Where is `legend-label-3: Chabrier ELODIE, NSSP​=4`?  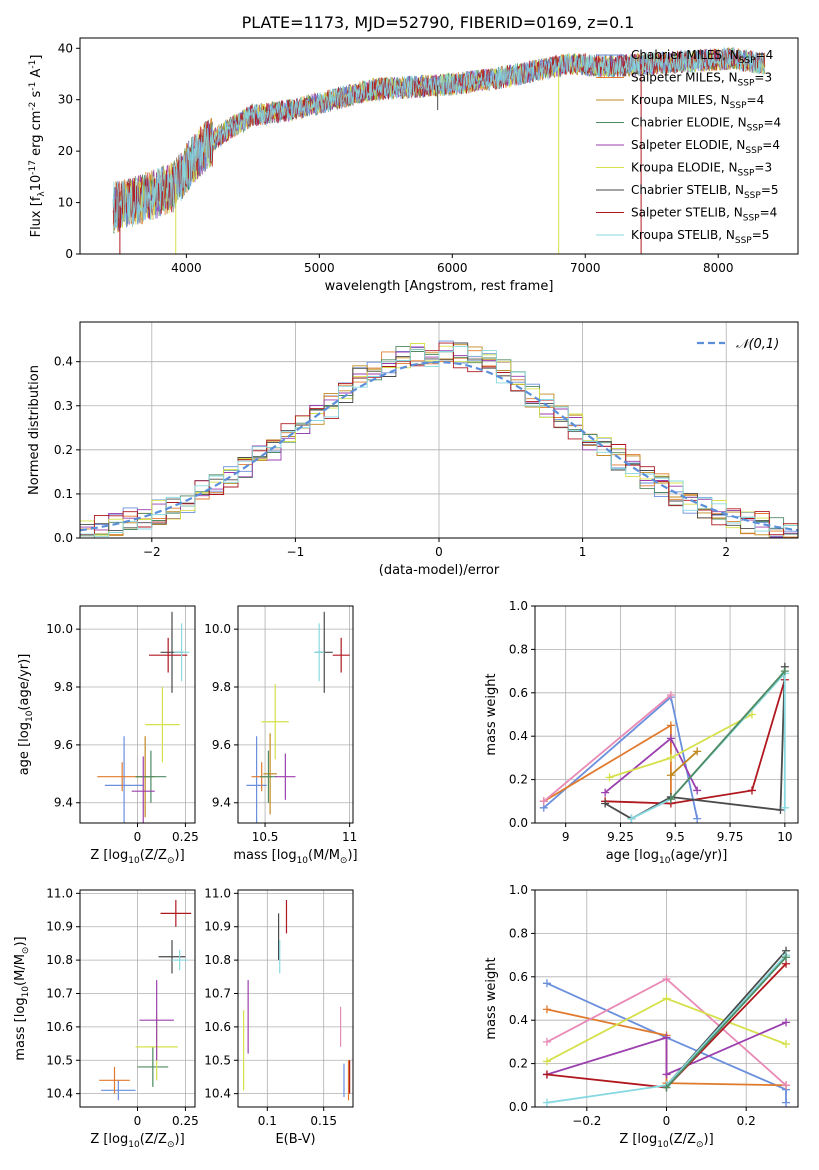 legend-label-3: Chabrier ELODIE, NSSP​=4 is located at coordinates (706, 125).